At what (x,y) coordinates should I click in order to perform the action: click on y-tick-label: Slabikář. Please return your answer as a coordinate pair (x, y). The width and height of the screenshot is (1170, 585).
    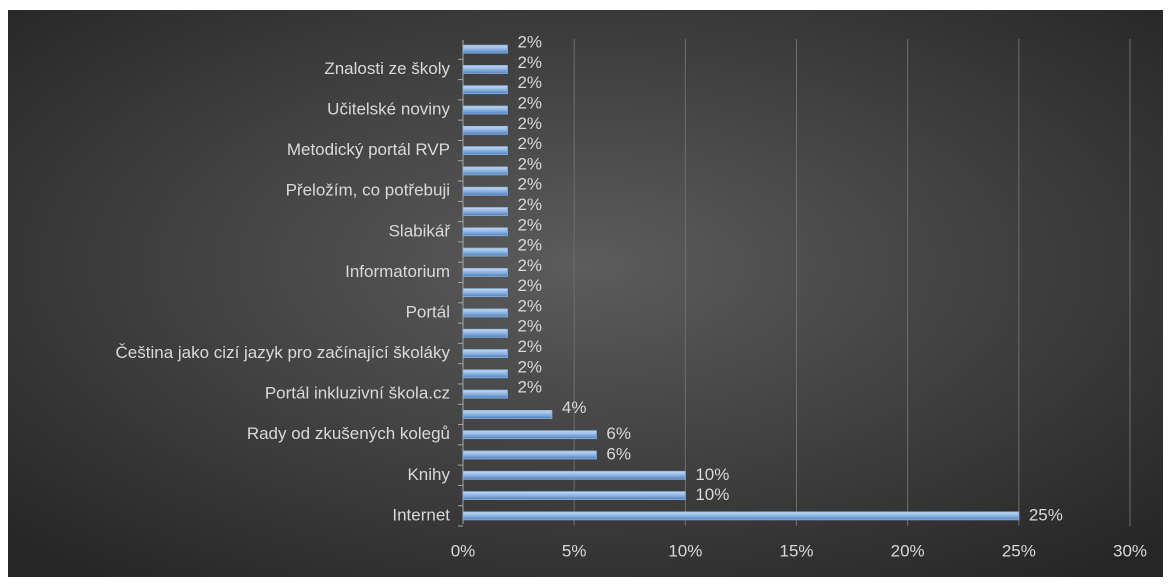
    Looking at the image, I should click on (420, 230).